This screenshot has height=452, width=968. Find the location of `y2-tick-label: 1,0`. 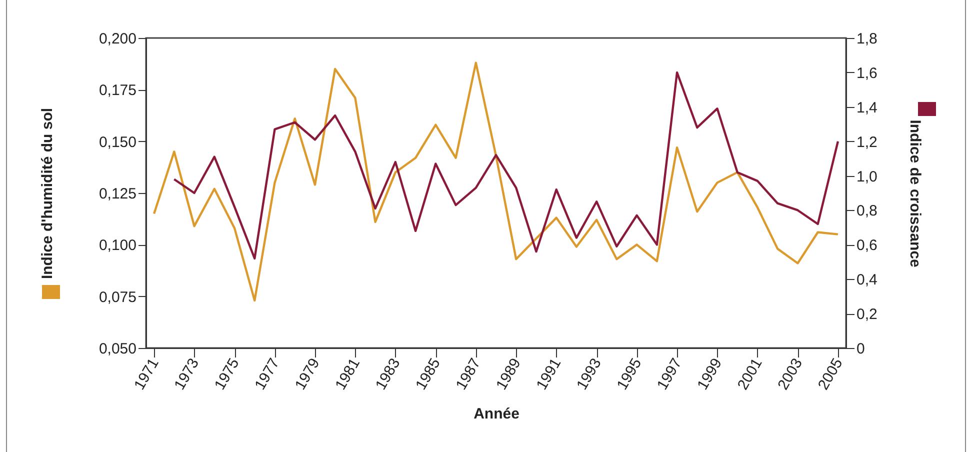

y2-tick-label: 1,0 is located at coordinates (867, 177).